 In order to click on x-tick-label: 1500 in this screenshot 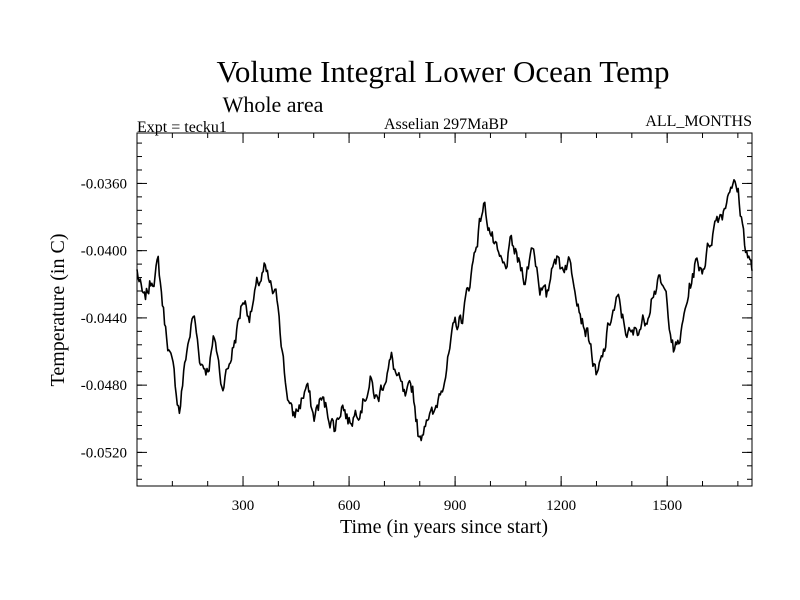, I will do `click(667, 506)`.